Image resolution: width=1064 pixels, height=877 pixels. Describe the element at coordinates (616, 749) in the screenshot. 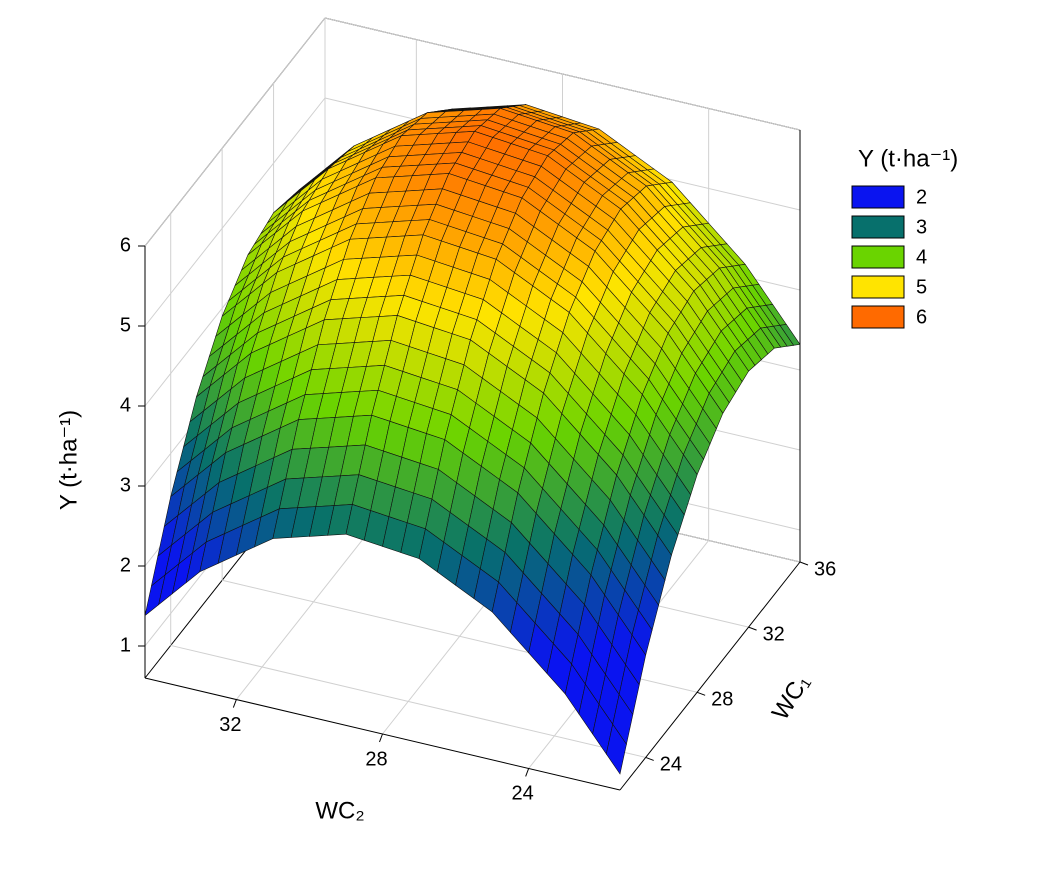

I see `surface-patch` at that location.